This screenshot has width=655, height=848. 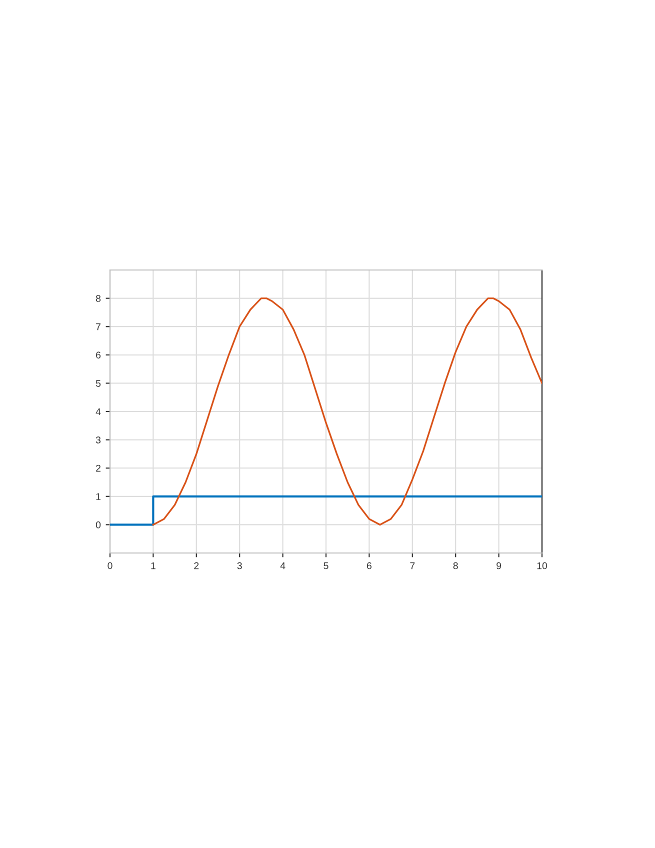 I want to click on y-tick-label: 6, so click(x=98, y=355).